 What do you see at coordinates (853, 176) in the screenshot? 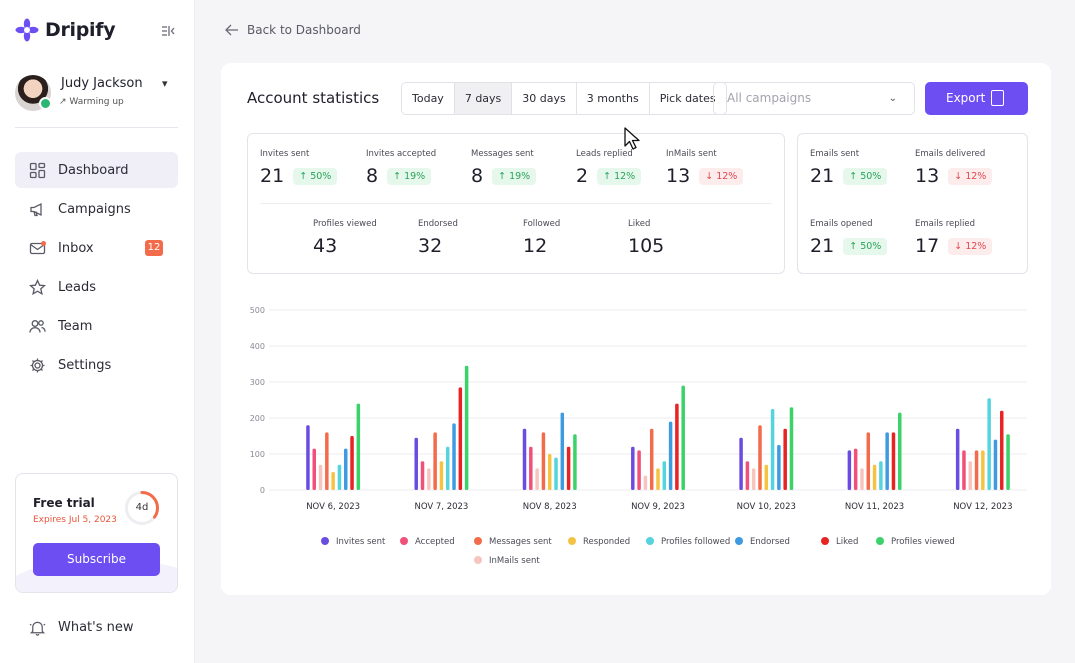
I see `arrow-up-icon: ↑` at bounding box center [853, 176].